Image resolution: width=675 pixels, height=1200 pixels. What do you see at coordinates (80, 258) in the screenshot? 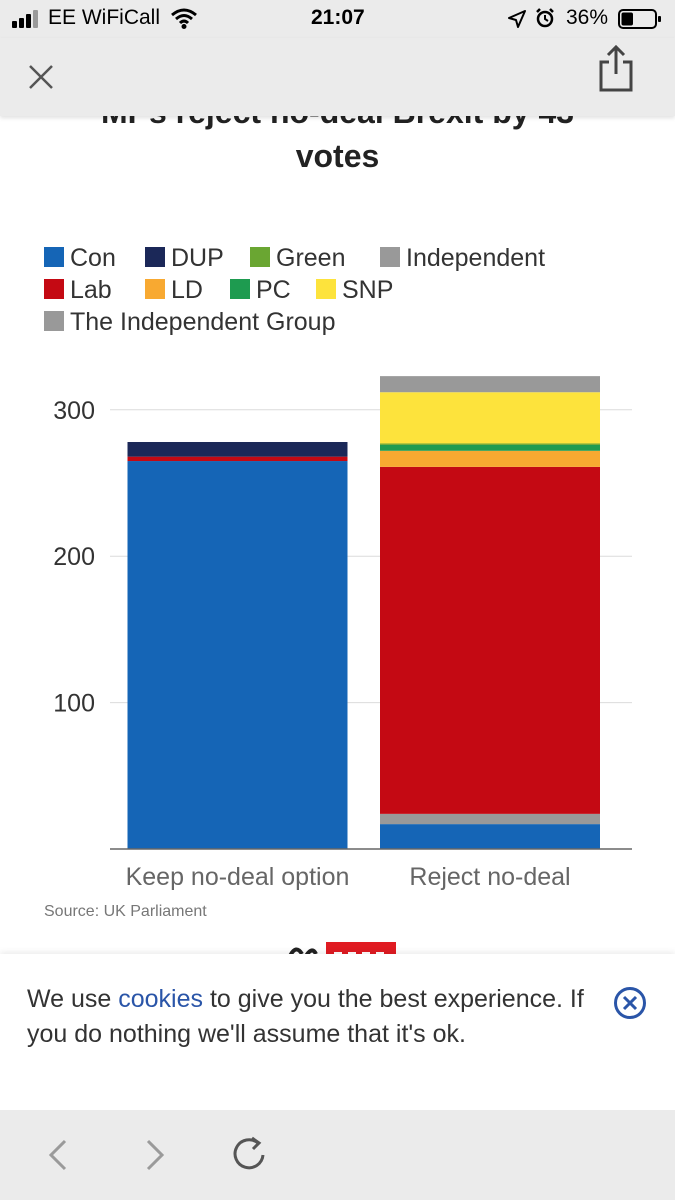
I see `legend-item-con: Con` at bounding box center [80, 258].